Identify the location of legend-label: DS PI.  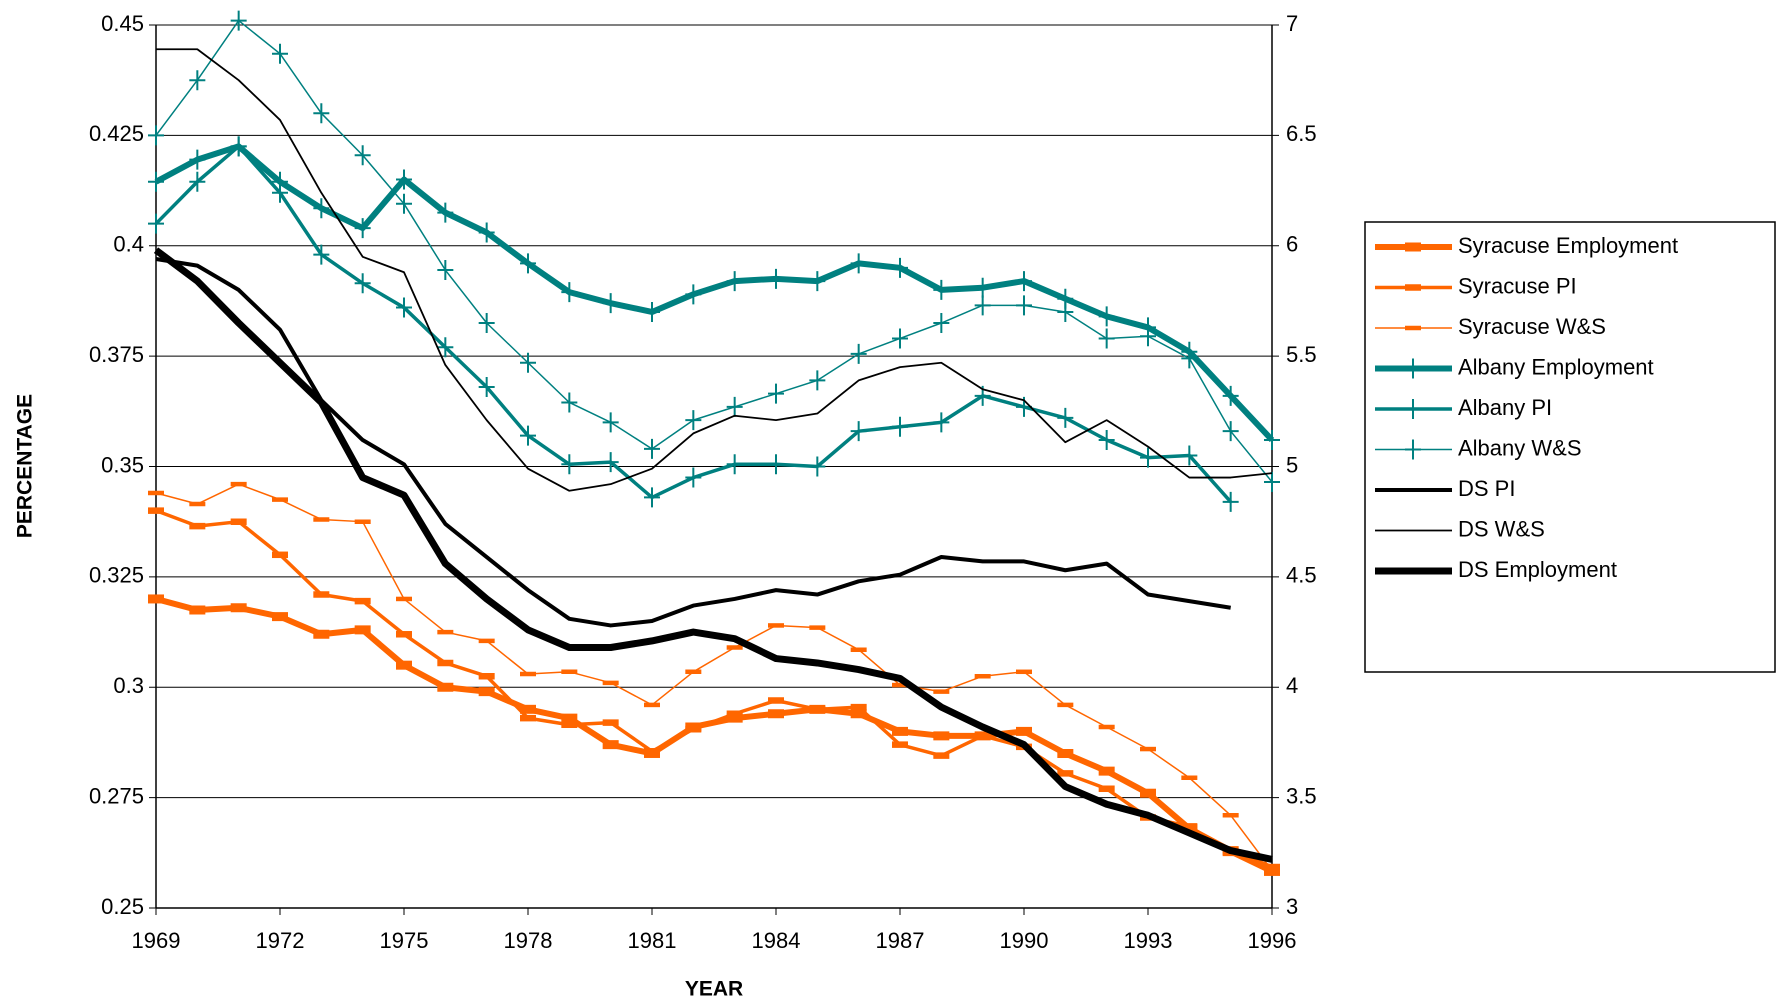
(1486, 488).